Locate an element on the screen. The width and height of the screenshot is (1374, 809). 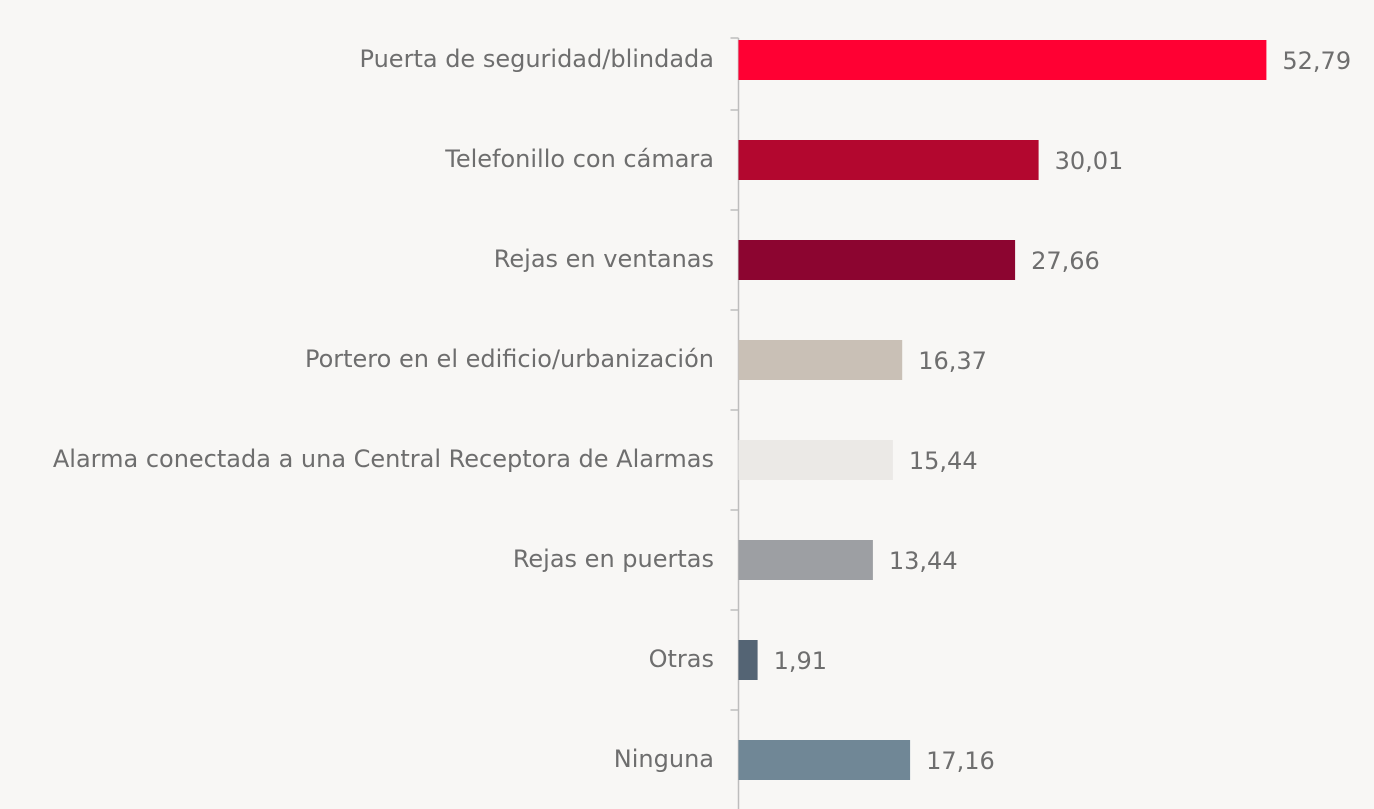
value-label: 52,79 is located at coordinates (1316, 61).